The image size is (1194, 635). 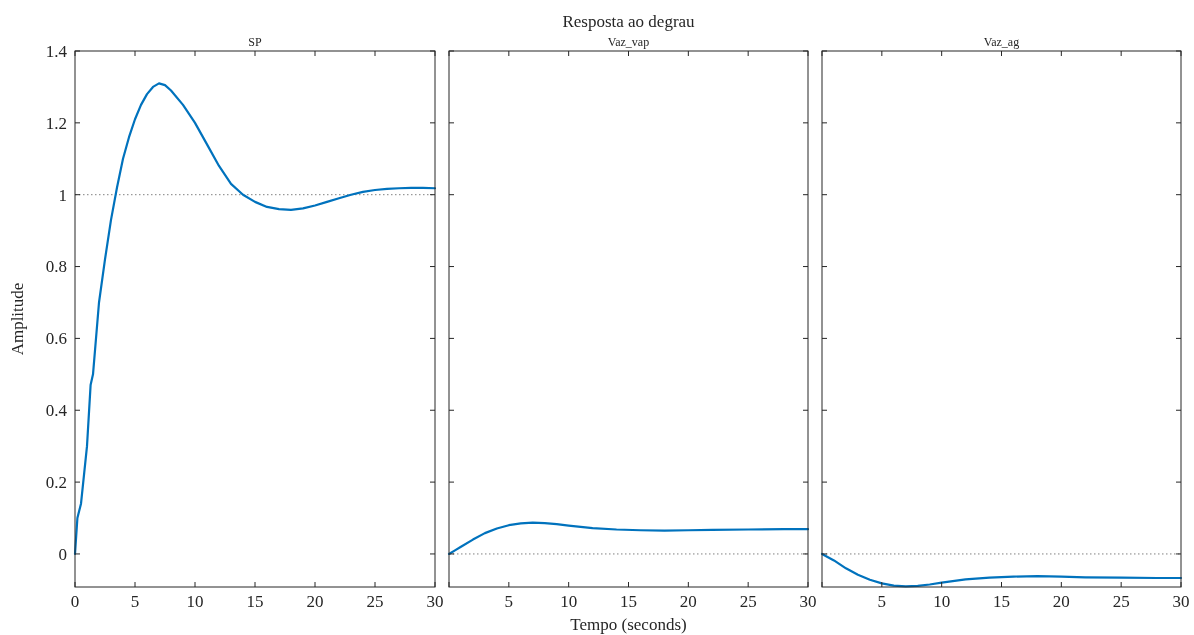 I want to click on x-axis-title: Tempo (seconds), so click(x=628, y=624).